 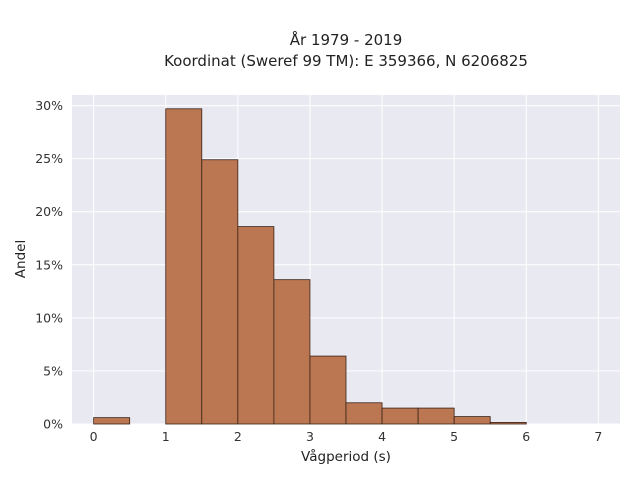 I want to click on y-tick-label: 15%, so click(x=49, y=264).